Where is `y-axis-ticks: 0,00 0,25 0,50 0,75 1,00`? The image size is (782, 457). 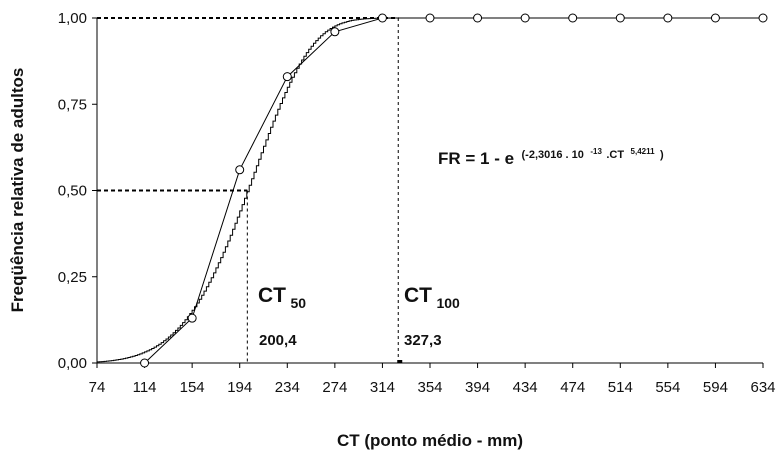
y-axis-ticks: 0,00 0,25 0,50 0,75 1,00 is located at coordinates (77, 191).